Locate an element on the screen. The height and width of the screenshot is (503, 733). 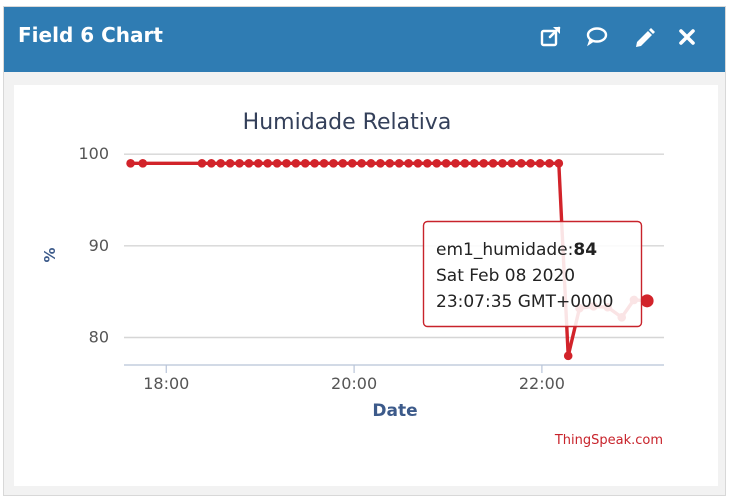
x-tick-label: 18:00 is located at coordinates (166, 383).